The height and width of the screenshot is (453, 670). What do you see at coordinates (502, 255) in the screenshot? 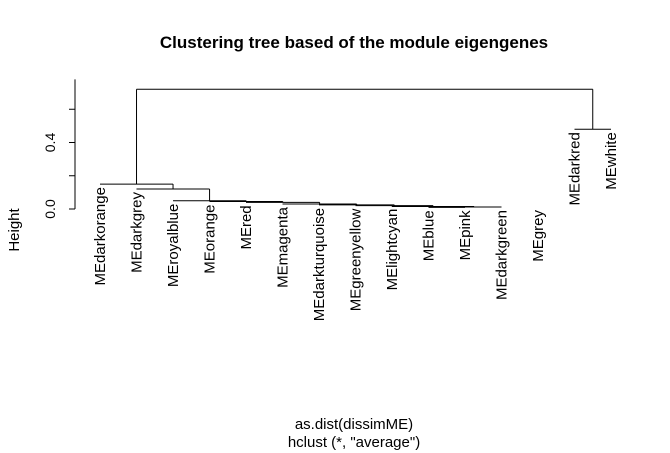
I see `leaf-label: MEdarkgreen` at bounding box center [502, 255].